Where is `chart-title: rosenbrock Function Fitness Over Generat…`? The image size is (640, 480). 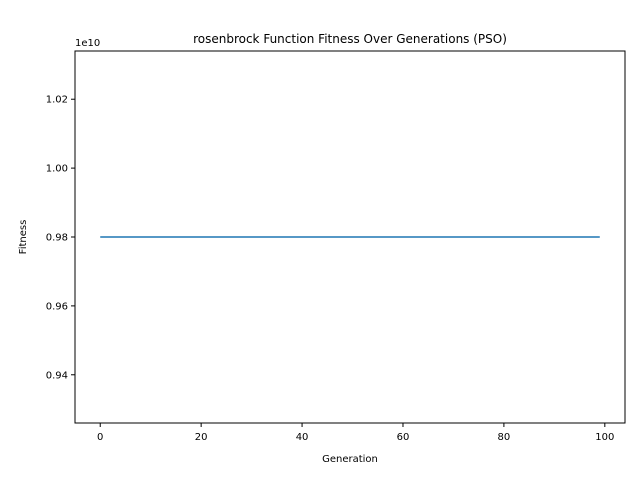 chart-title: rosenbrock Function Fitness Over Generat… is located at coordinates (350, 39).